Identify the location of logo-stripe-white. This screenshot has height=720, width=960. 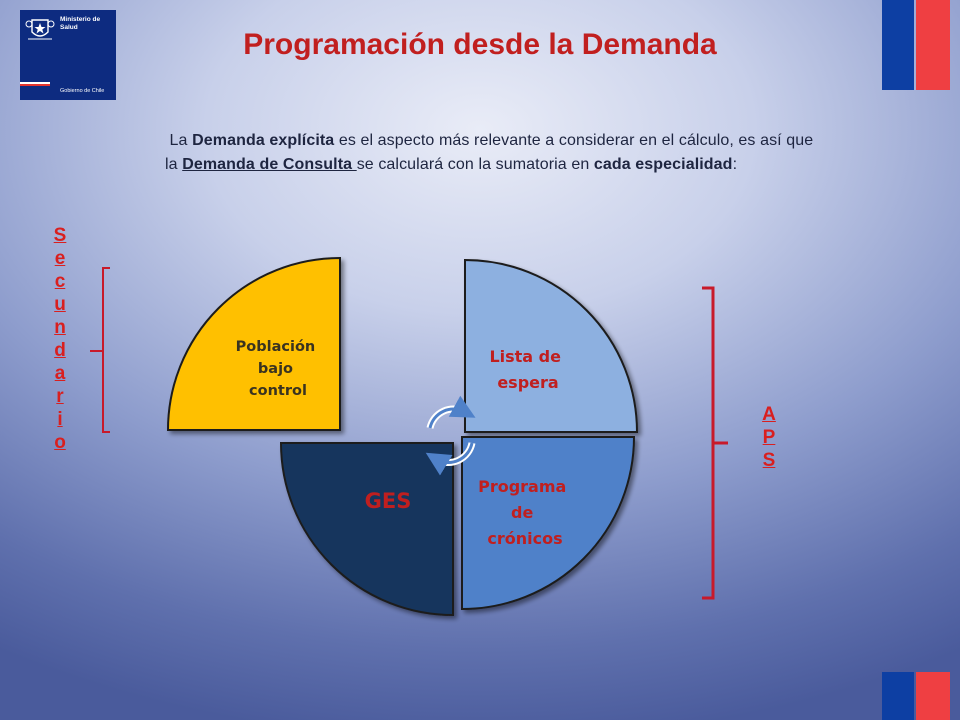
(35, 83).